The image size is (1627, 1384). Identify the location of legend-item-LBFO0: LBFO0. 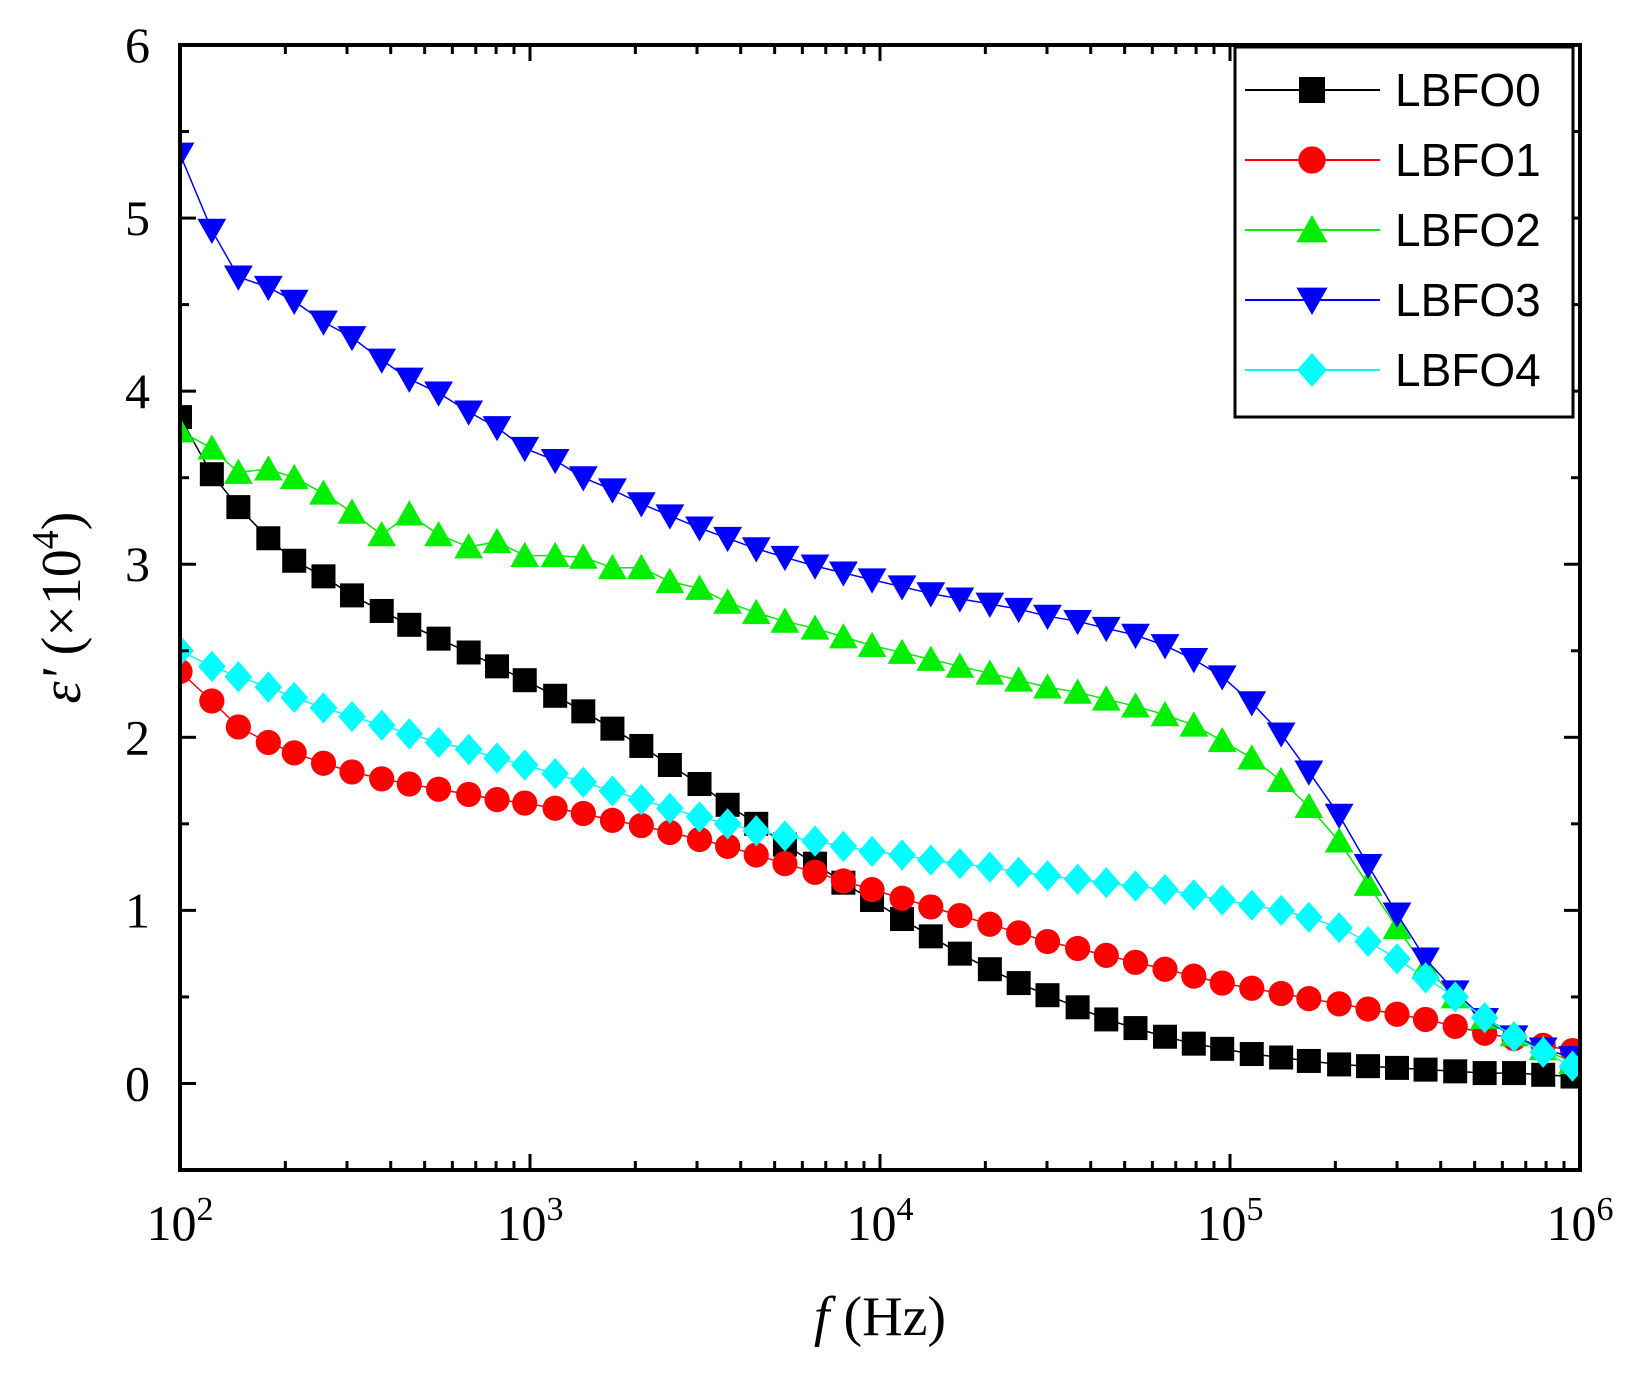
(1393, 90).